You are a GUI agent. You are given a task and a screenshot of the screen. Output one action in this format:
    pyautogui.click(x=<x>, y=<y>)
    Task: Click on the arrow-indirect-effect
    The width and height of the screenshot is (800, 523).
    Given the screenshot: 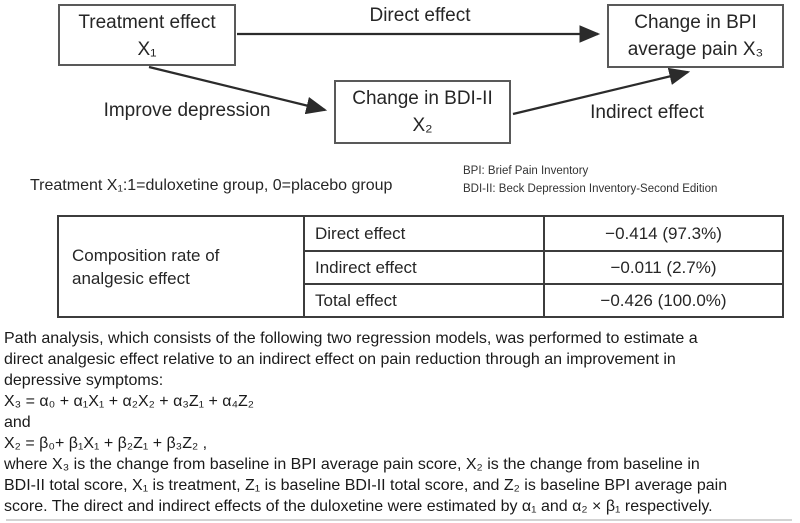 What is the action you would take?
    pyautogui.click(x=601, y=91)
    